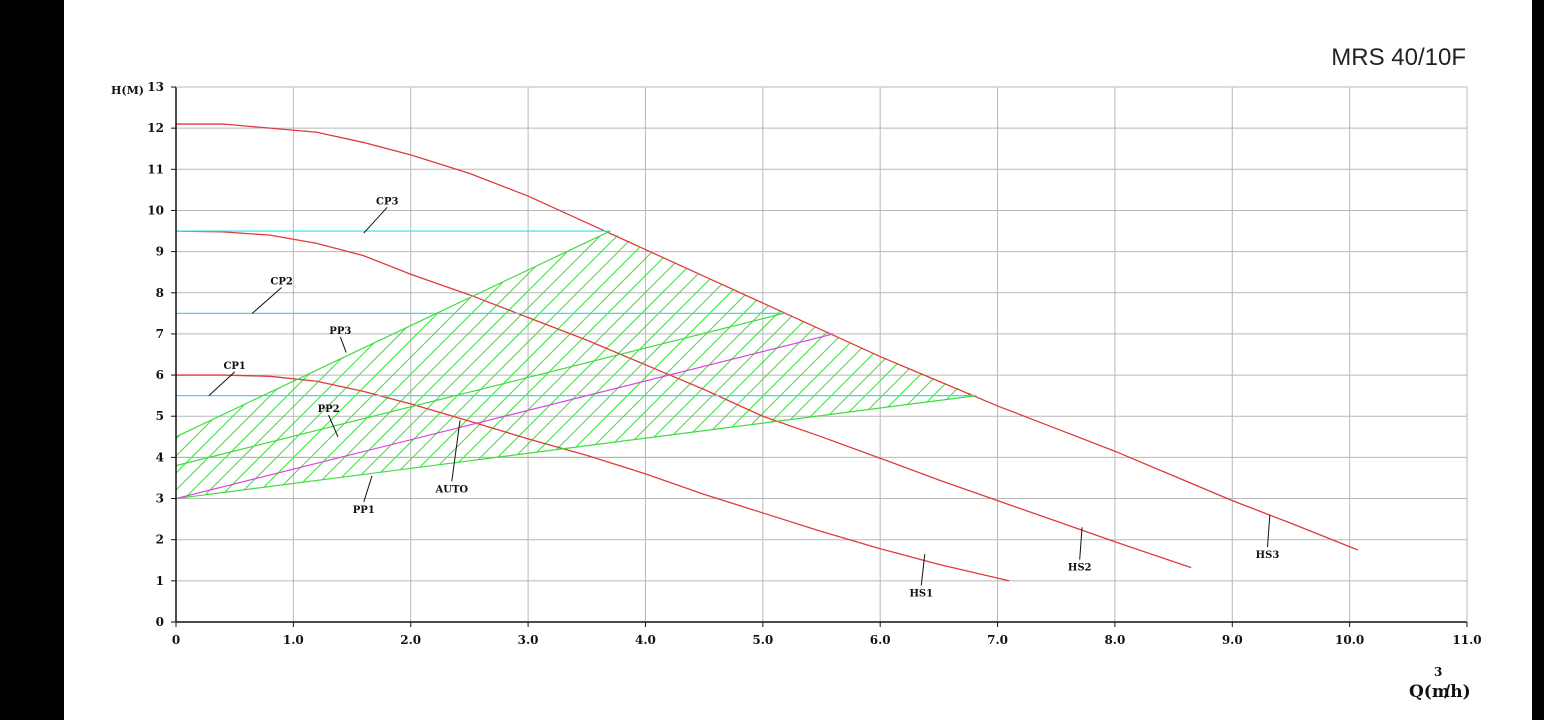 The height and width of the screenshot is (720, 1544). Describe the element at coordinates (393, 334) in the screenshot. I see `series-line-pp3` at that location.